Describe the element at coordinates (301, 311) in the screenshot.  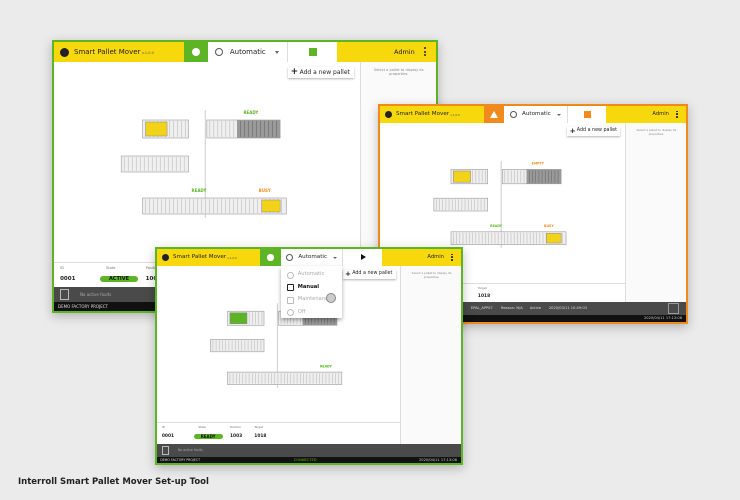
I see `menu-item-label: Off` at that location.